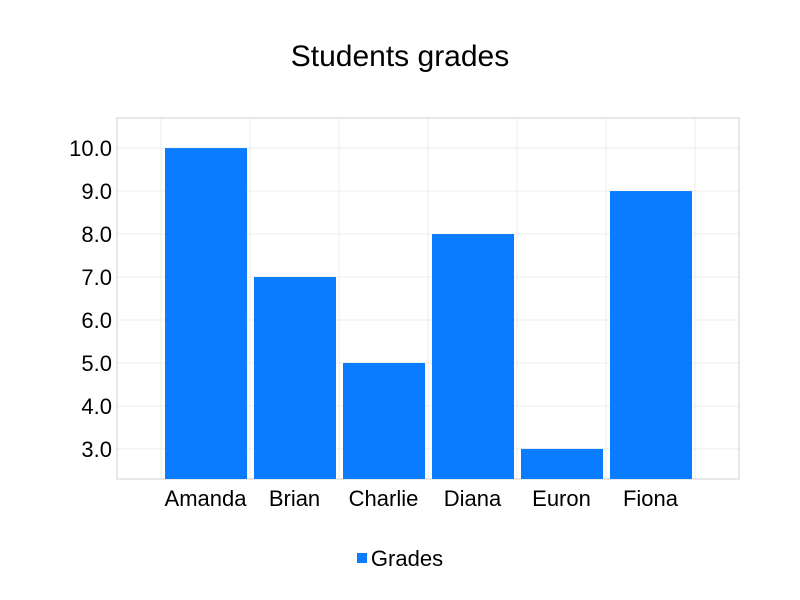 The image size is (800, 600). I want to click on x-tick-label: Euron, so click(561, 498).